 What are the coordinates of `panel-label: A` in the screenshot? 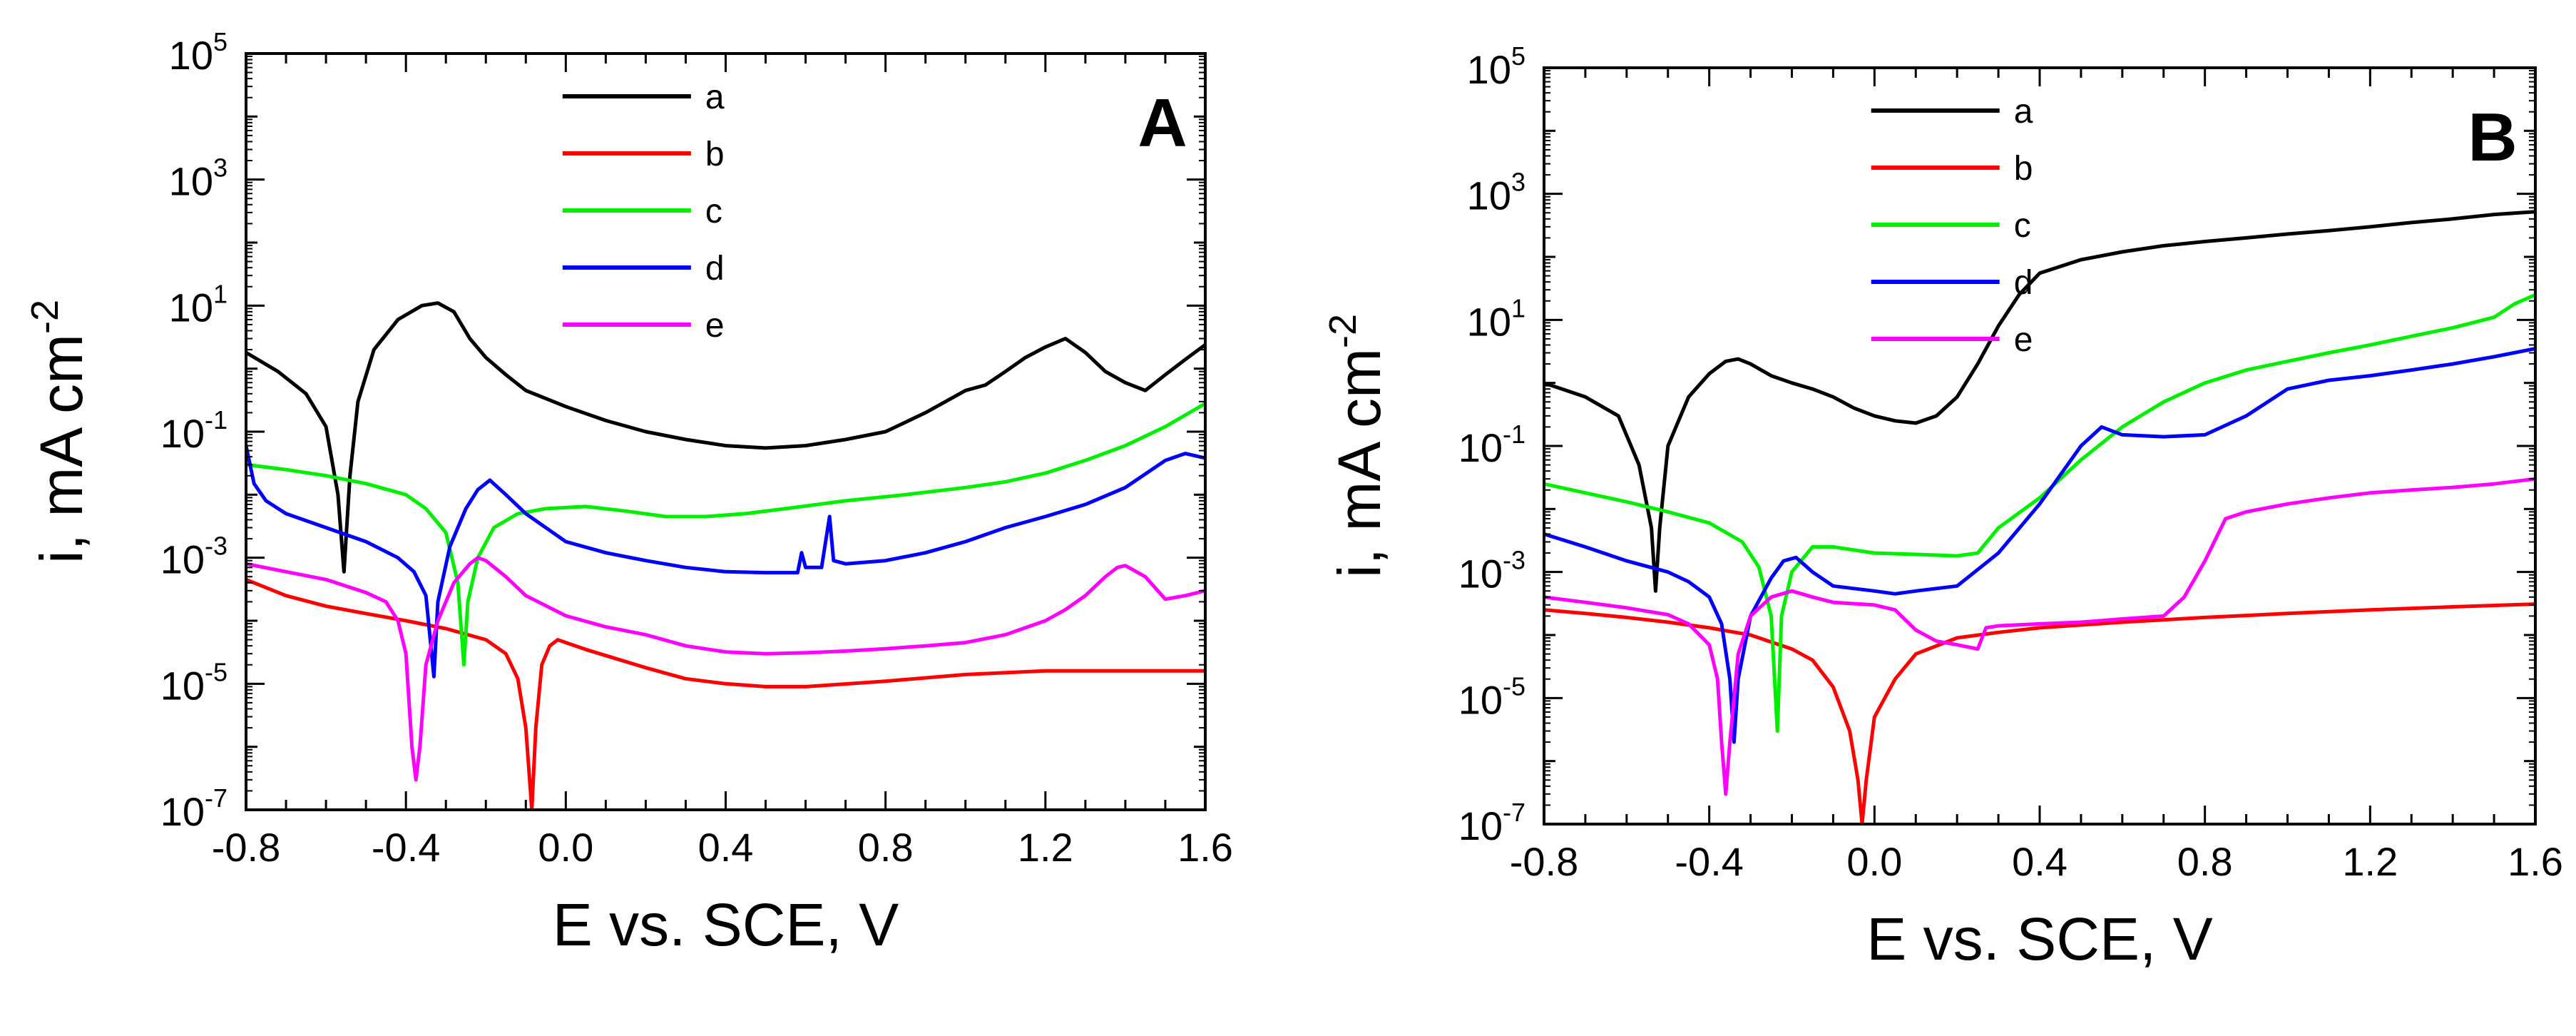 It's located at (1162, 123).